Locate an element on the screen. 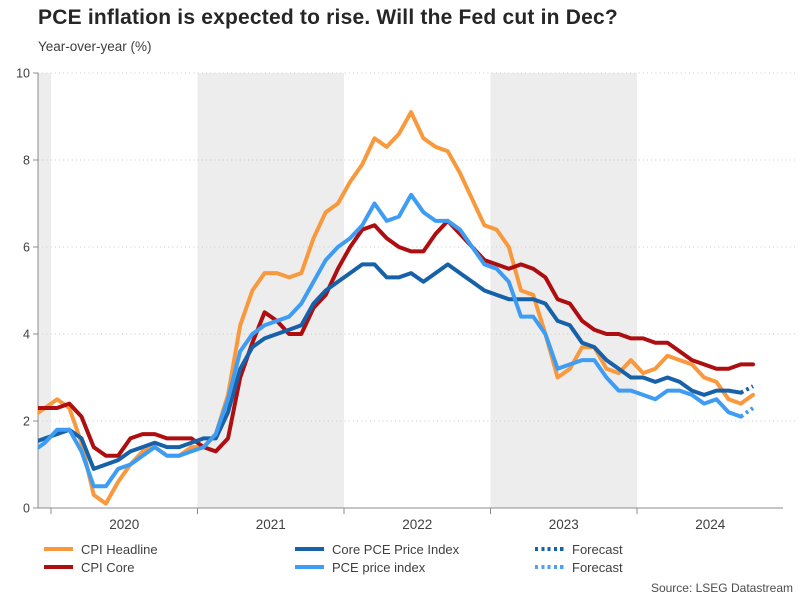 The height and width of the screenshot is (601, 801). x-tick-label: 2023 is located at coordinates (564, 524).